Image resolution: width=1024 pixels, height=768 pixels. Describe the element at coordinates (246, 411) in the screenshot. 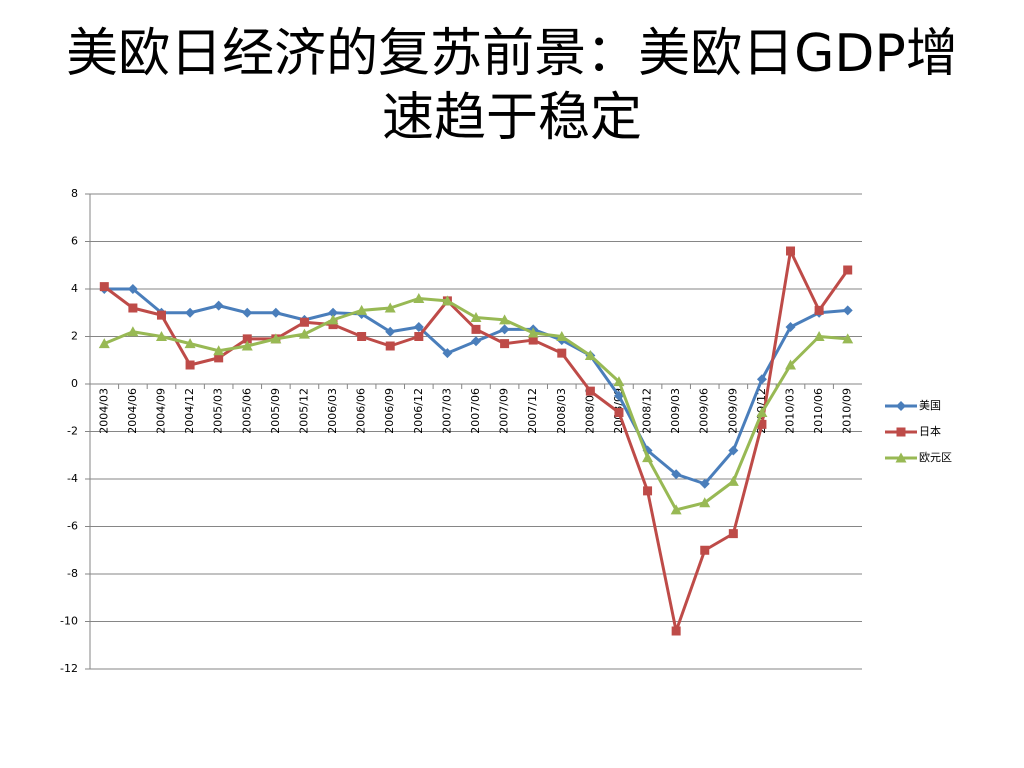

I see `x-tick-label: 2005/06` at that location.